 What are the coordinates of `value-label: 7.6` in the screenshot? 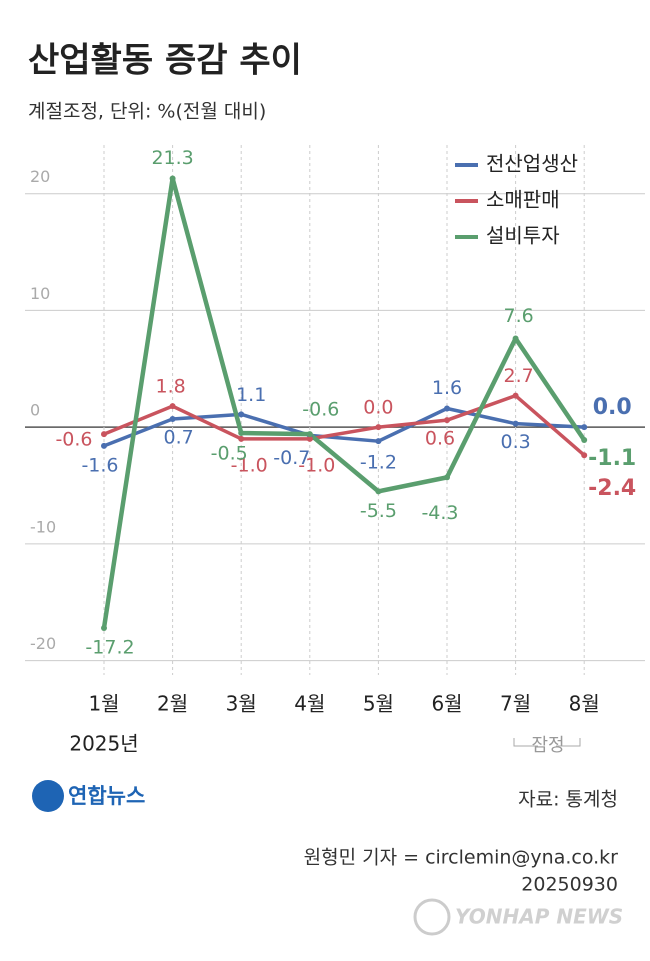 It's located at (518, 316).